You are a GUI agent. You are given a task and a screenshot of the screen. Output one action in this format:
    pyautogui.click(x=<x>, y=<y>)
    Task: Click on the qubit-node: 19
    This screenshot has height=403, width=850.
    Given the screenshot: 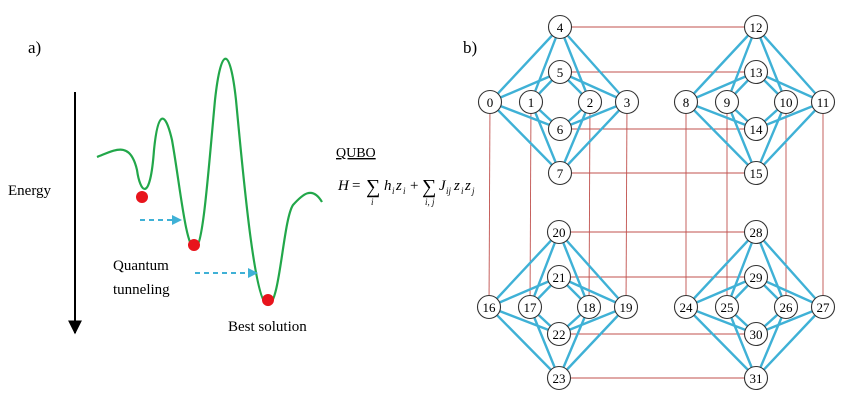 What is the action you would take?
    pyautogui.click(x=626, y=307)
    